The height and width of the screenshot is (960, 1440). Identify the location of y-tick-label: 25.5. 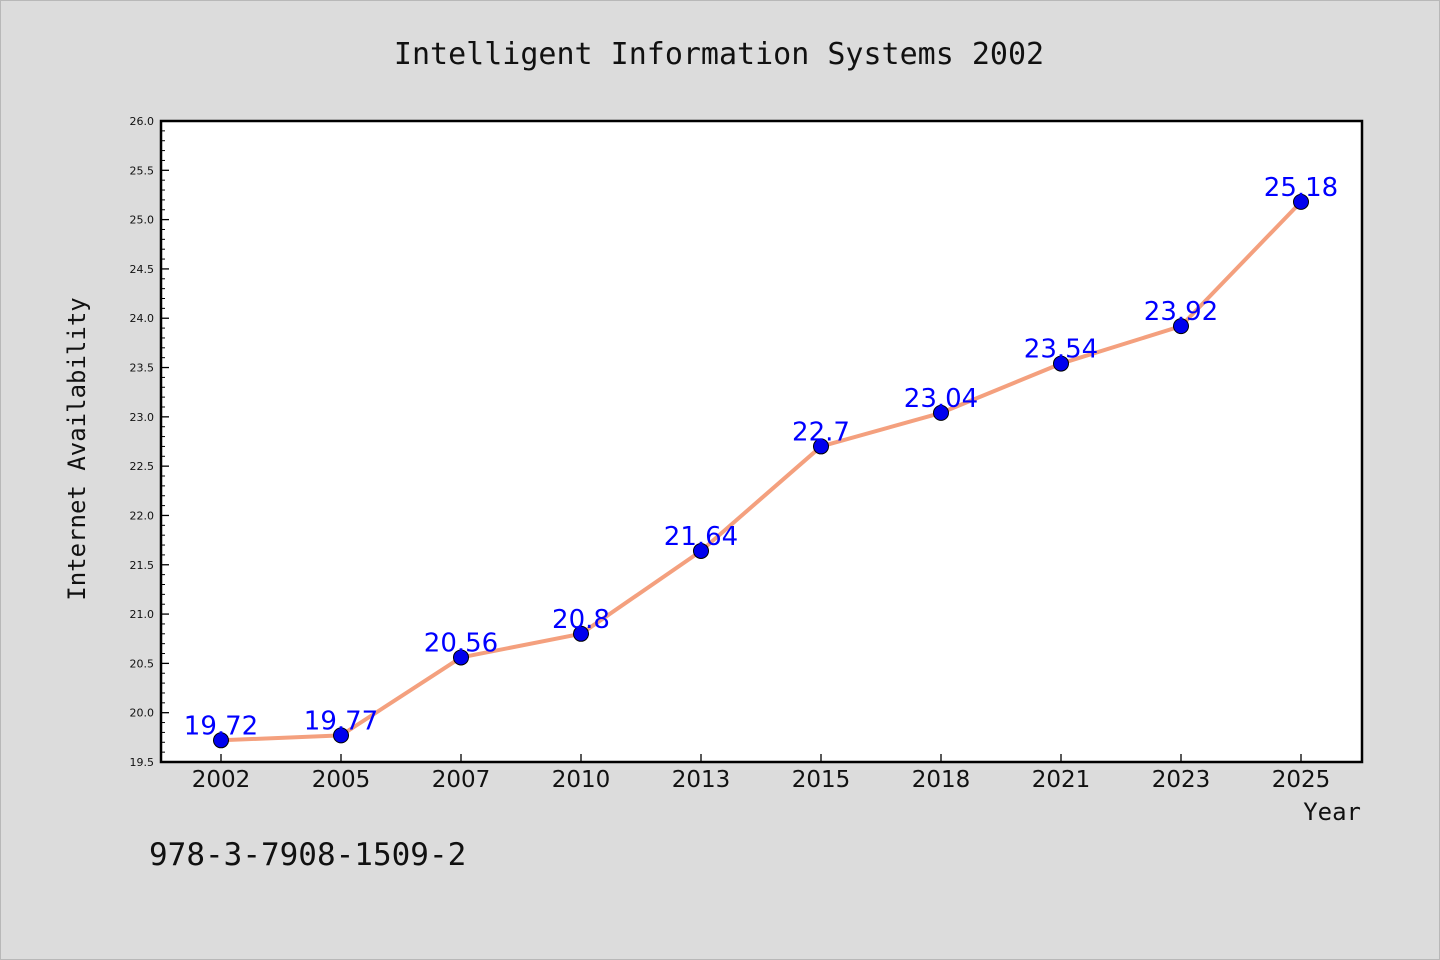
(142, 170).